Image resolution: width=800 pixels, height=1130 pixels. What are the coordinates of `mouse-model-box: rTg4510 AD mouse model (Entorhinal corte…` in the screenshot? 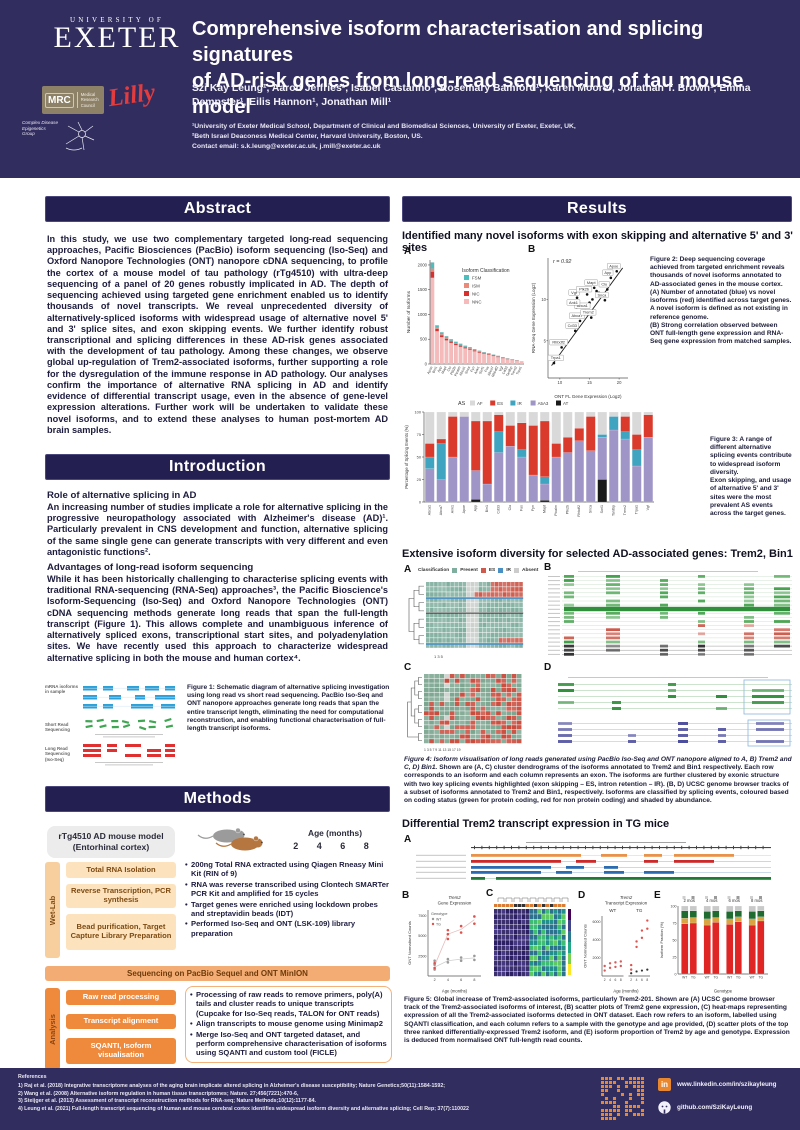 It's located at (111, 842).